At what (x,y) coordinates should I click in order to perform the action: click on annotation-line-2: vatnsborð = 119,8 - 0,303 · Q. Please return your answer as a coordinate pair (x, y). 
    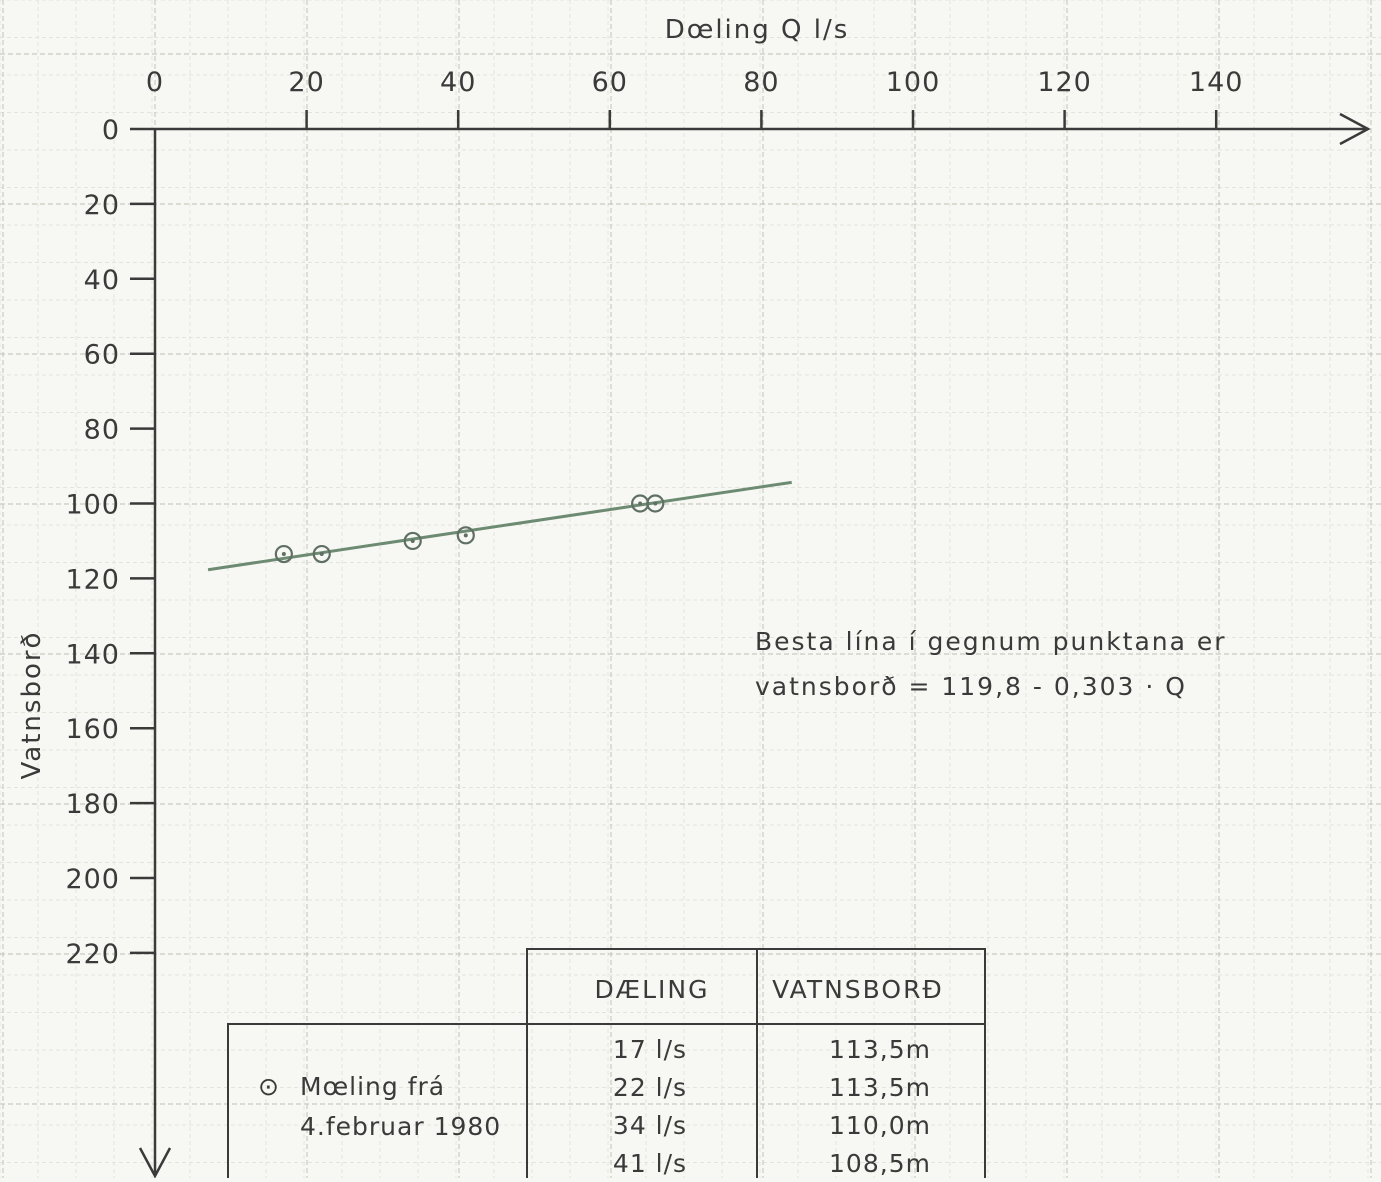
    Looking at the image, I should click on (971, 686).